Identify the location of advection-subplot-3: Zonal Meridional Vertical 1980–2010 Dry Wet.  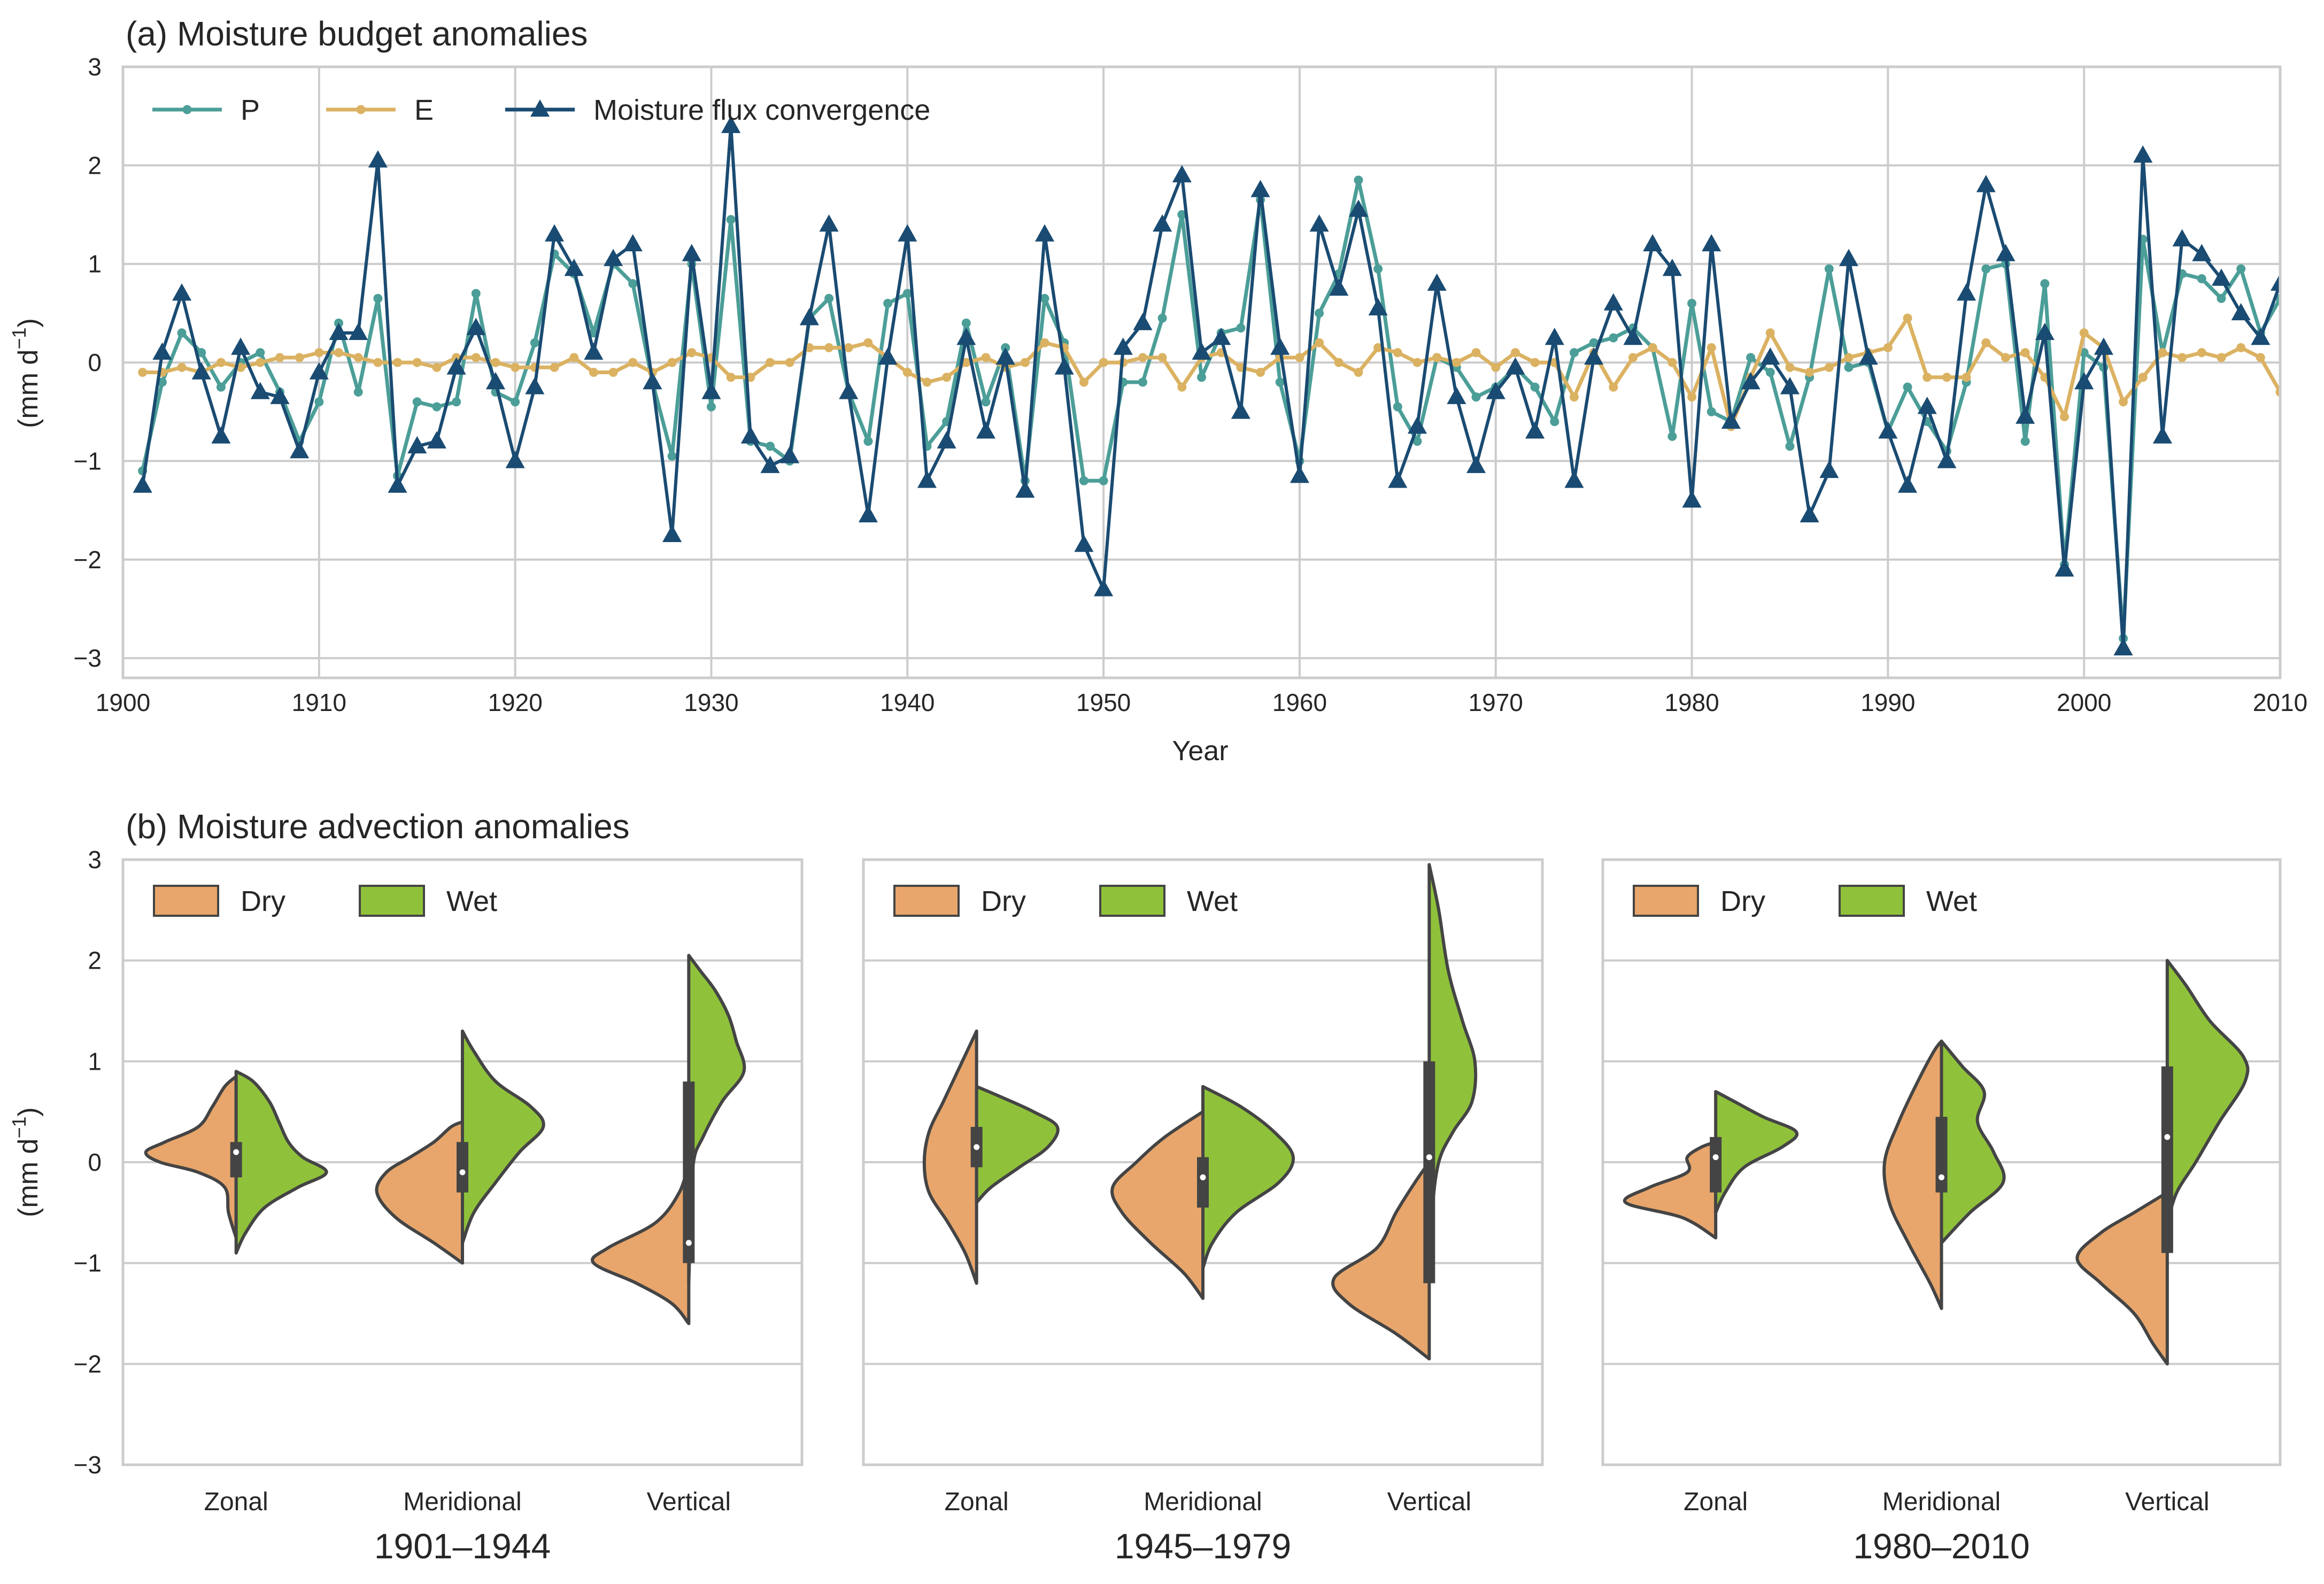
(1942, 1212).